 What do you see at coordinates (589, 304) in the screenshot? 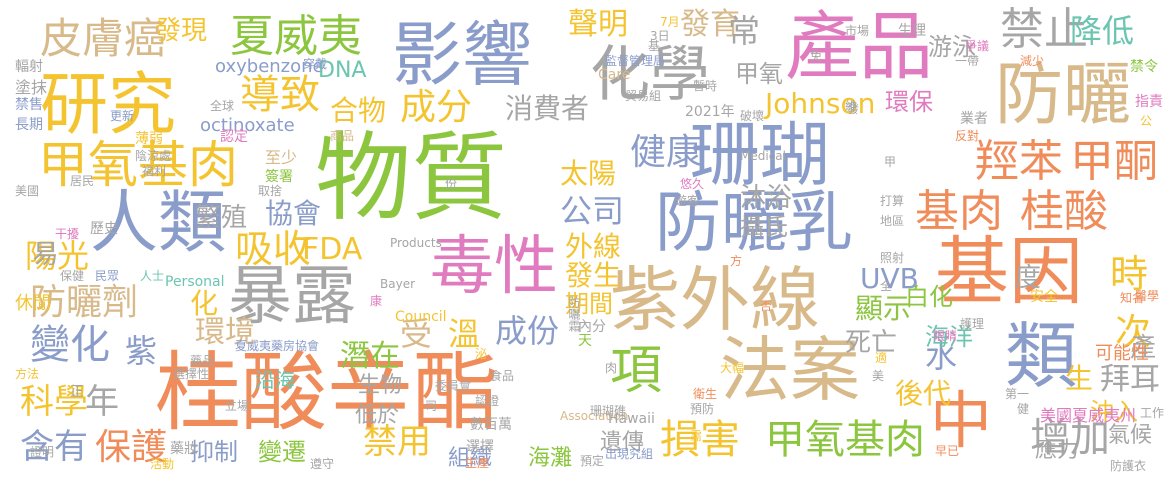
I see `cloud-word: 期間` at bounding box center [589, 304].